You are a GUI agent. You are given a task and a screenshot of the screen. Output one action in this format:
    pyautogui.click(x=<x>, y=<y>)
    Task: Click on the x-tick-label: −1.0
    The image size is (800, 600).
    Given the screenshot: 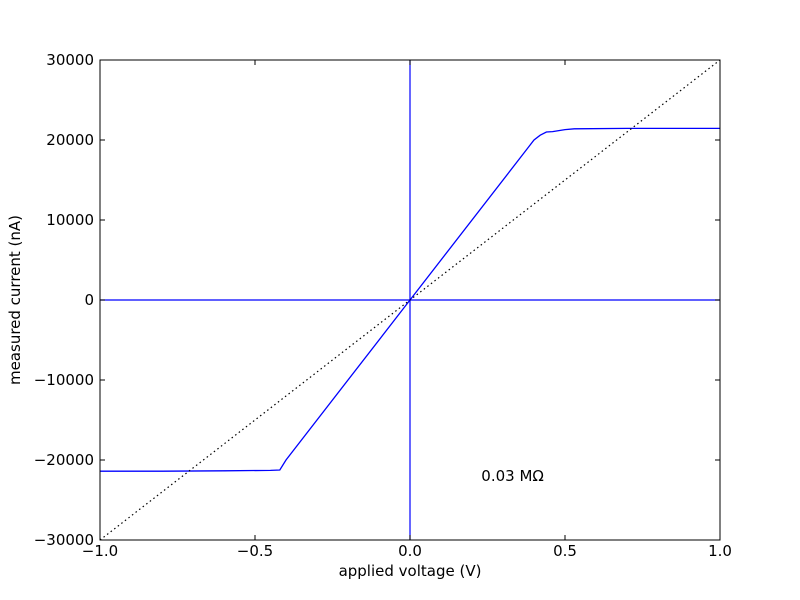 What is the action you would take?
    pyautogui.click(x=100, y=551)
    